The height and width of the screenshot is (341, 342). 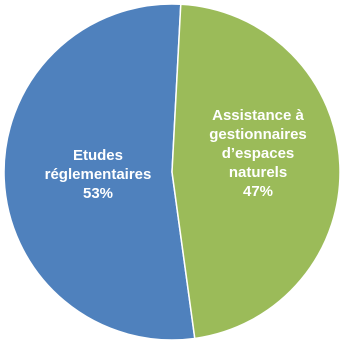 What do you see at coordinates (258, 115) in the screenshot?
I see `pie-slice-2-label-line-1: Assistance à` at bounding box center [258, 115].